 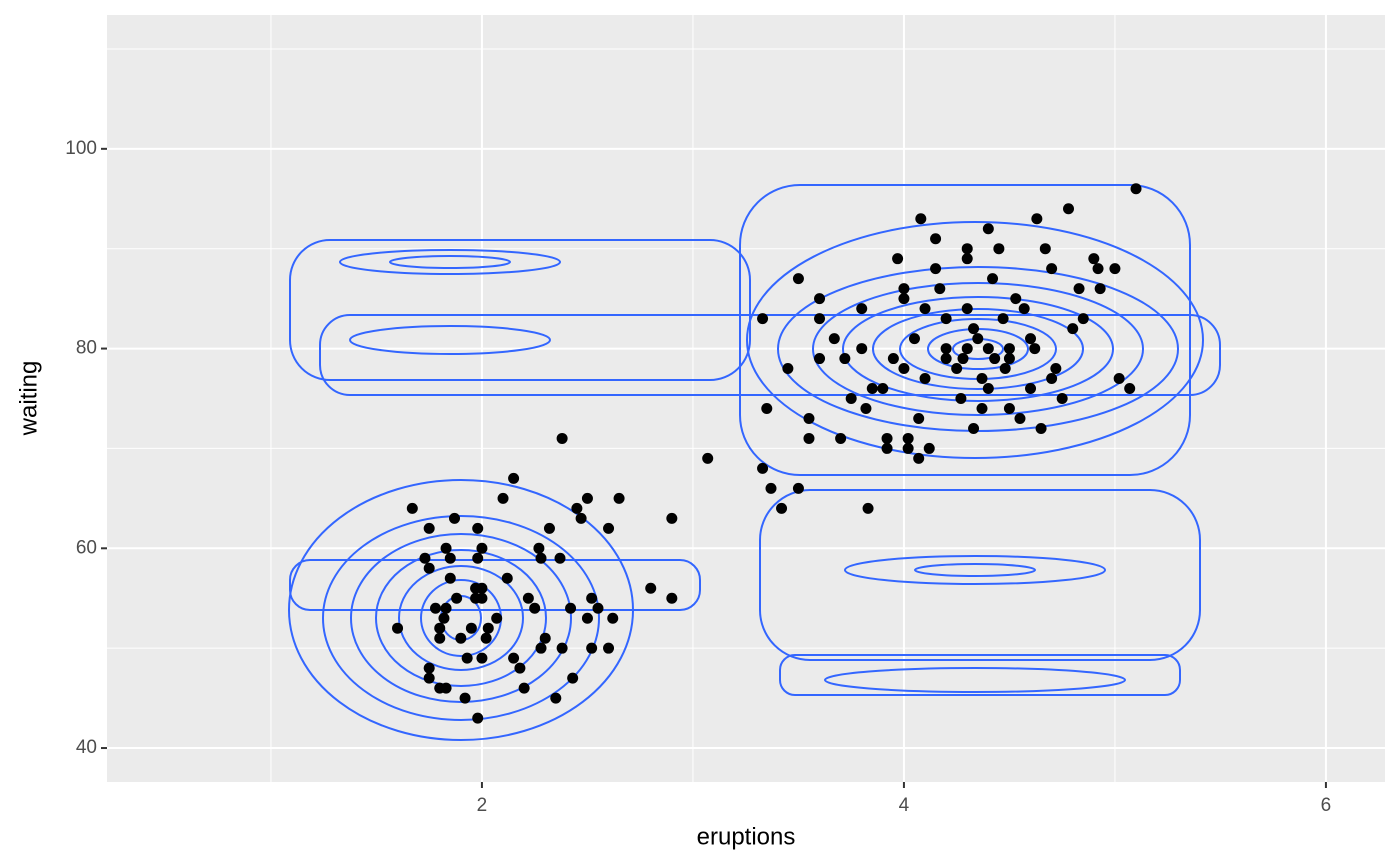 I want to click on y-axis-title: waiting, so click(x=28, y=399).